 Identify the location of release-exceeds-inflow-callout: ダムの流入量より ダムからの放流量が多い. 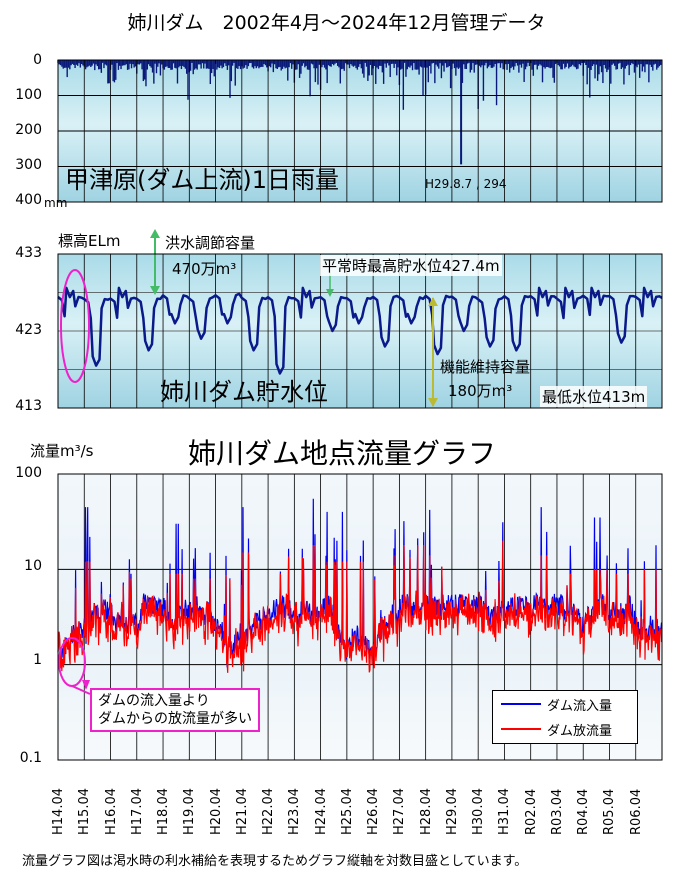
(175, 710).